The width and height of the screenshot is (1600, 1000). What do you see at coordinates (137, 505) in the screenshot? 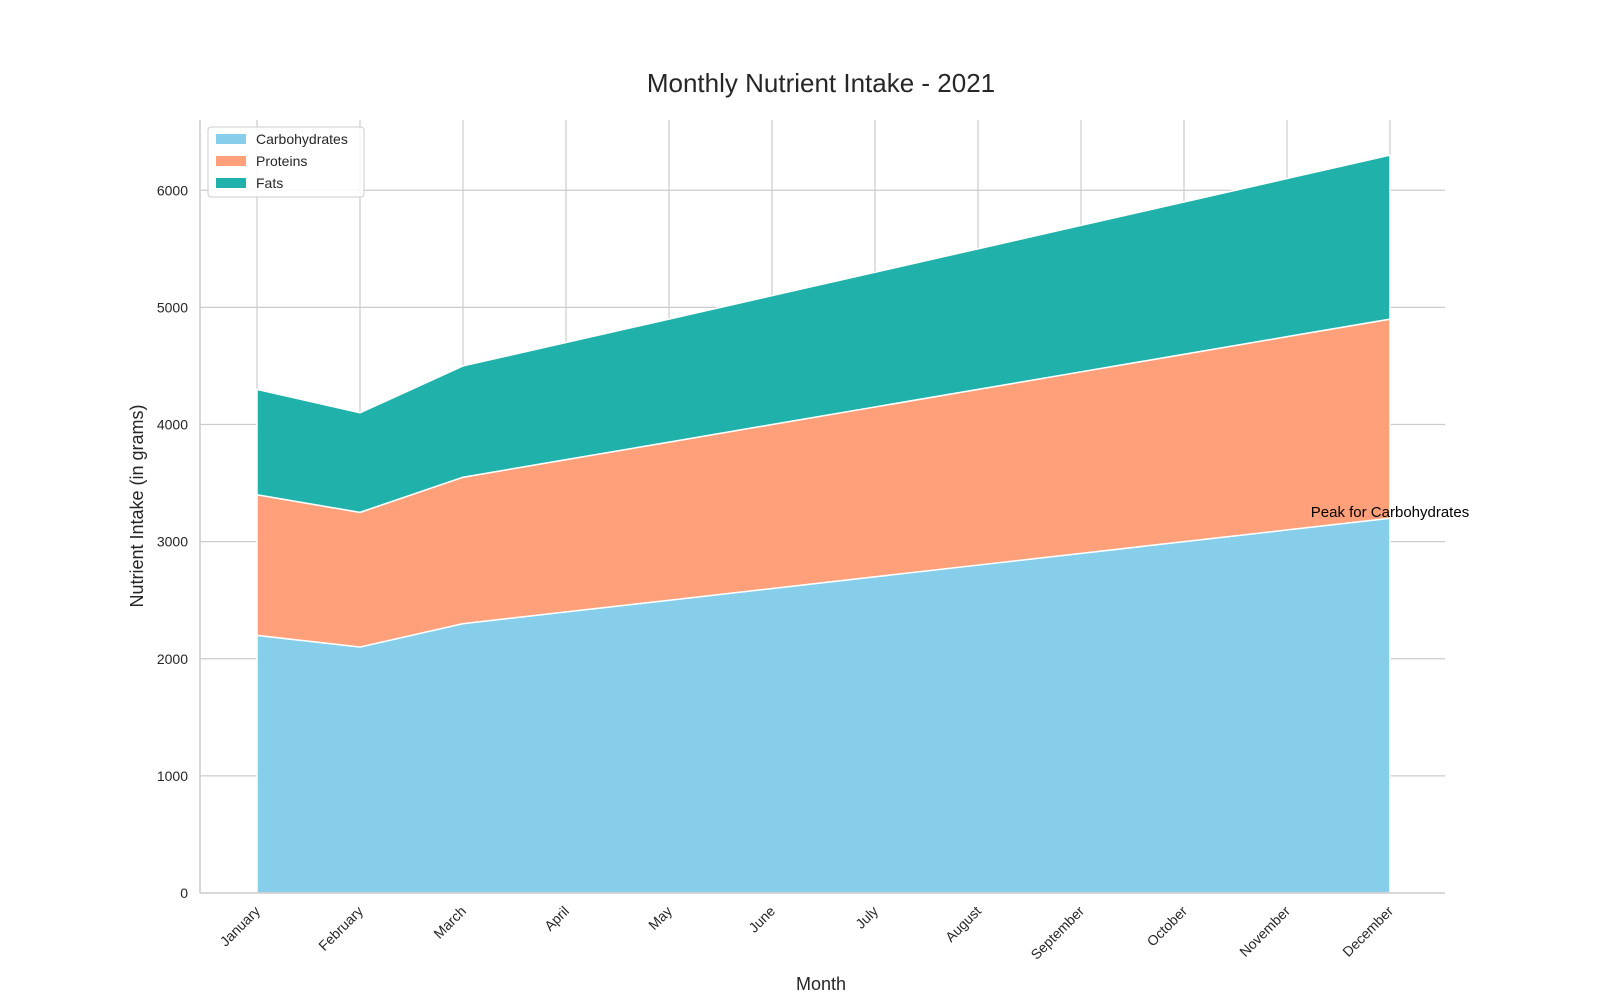
I see `y-axis-label: Nutrient Intake (in grams)` at bounding box center [137, 505].